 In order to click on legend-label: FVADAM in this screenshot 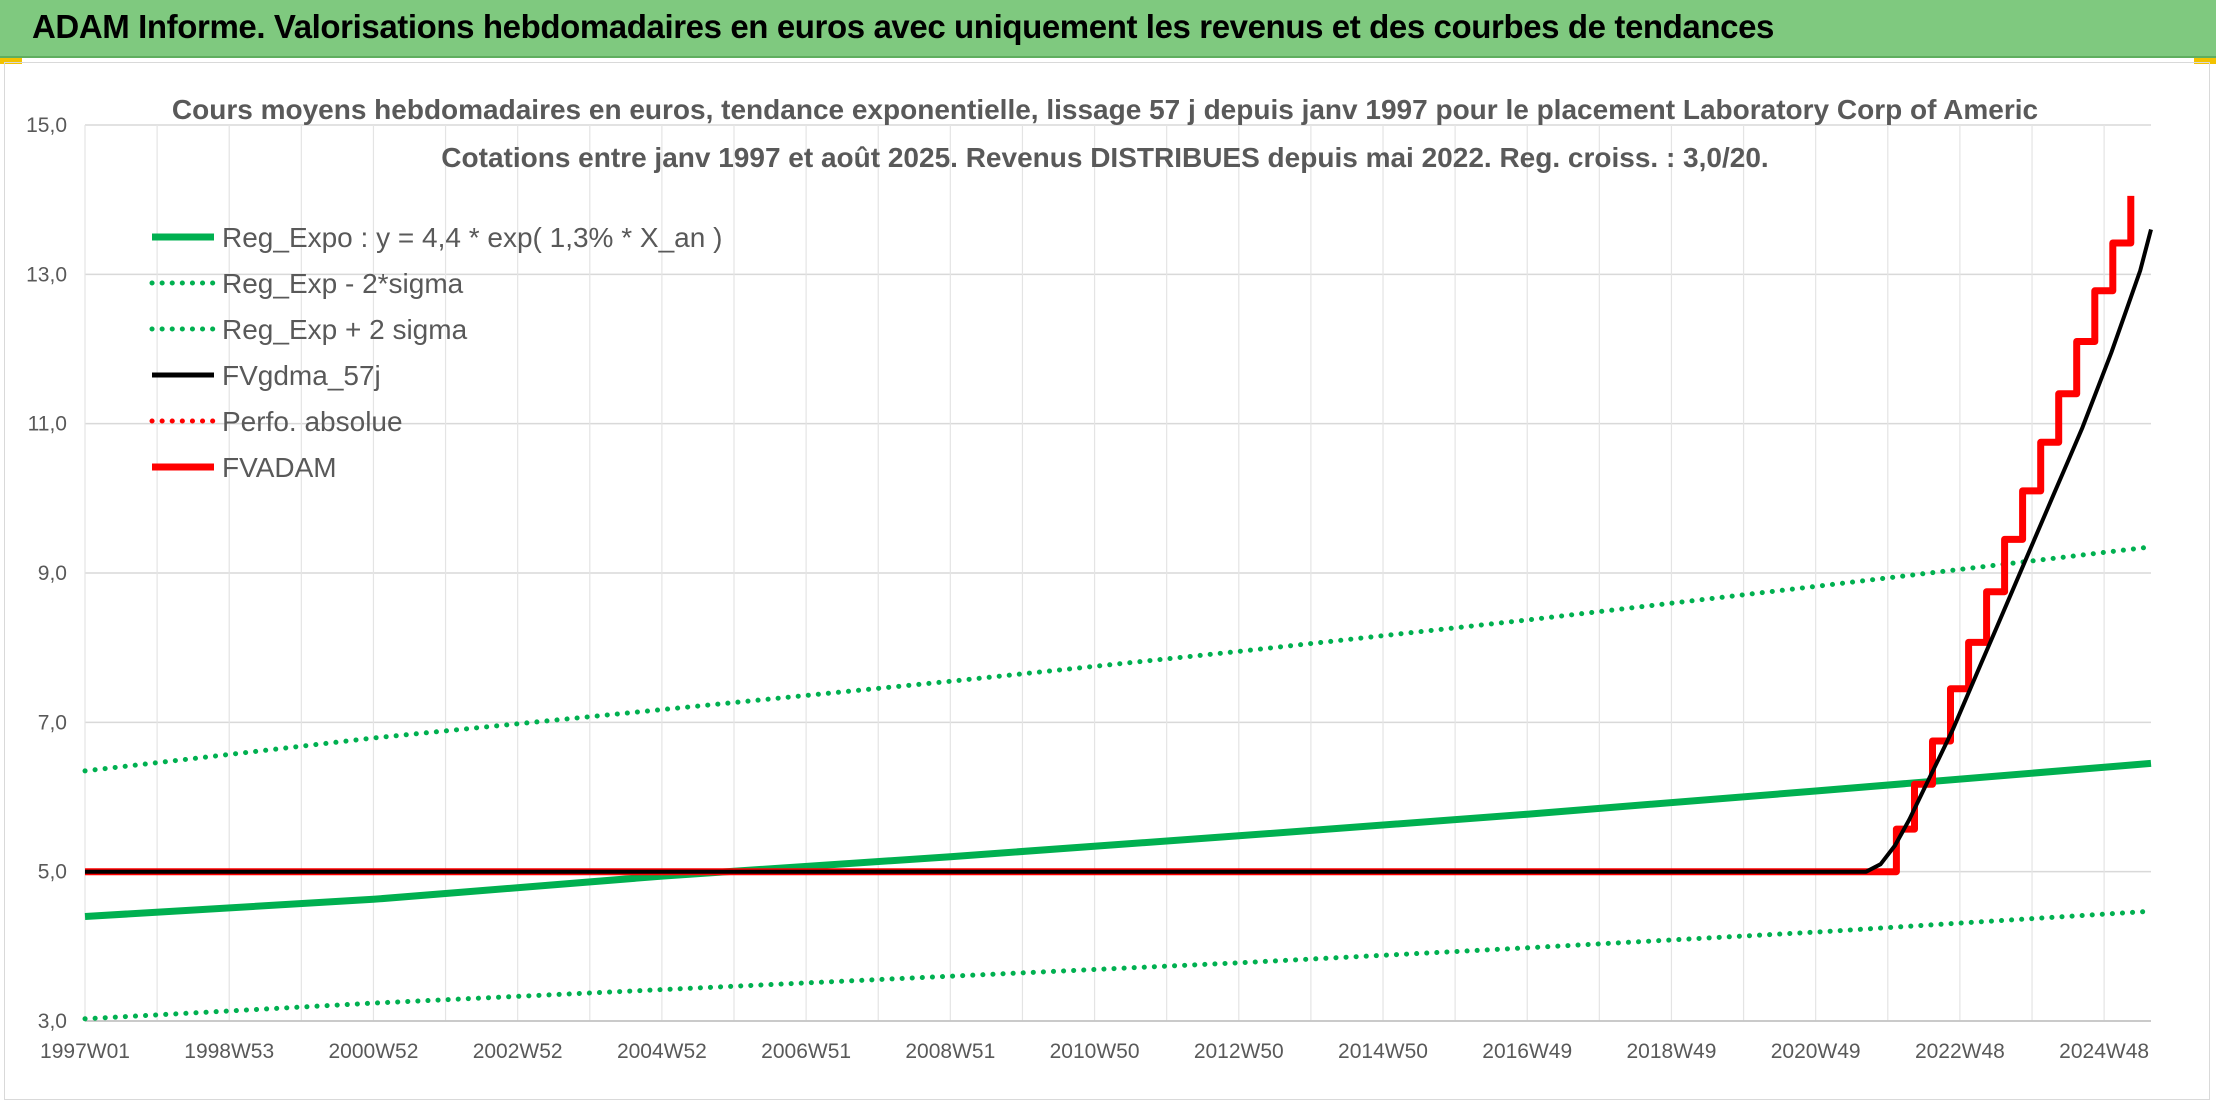, I will do `click(279, 467)`.